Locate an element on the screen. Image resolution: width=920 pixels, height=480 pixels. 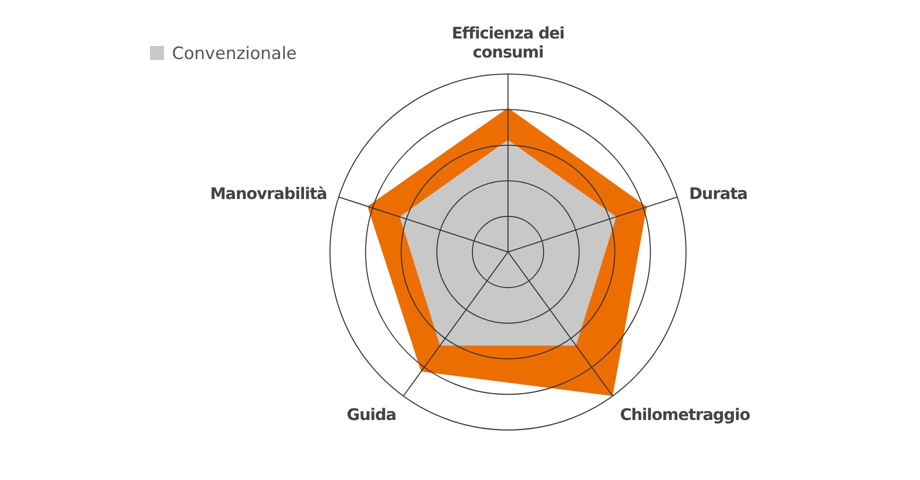
legend-label: Convenzionale is located at coordinates (234, 54).